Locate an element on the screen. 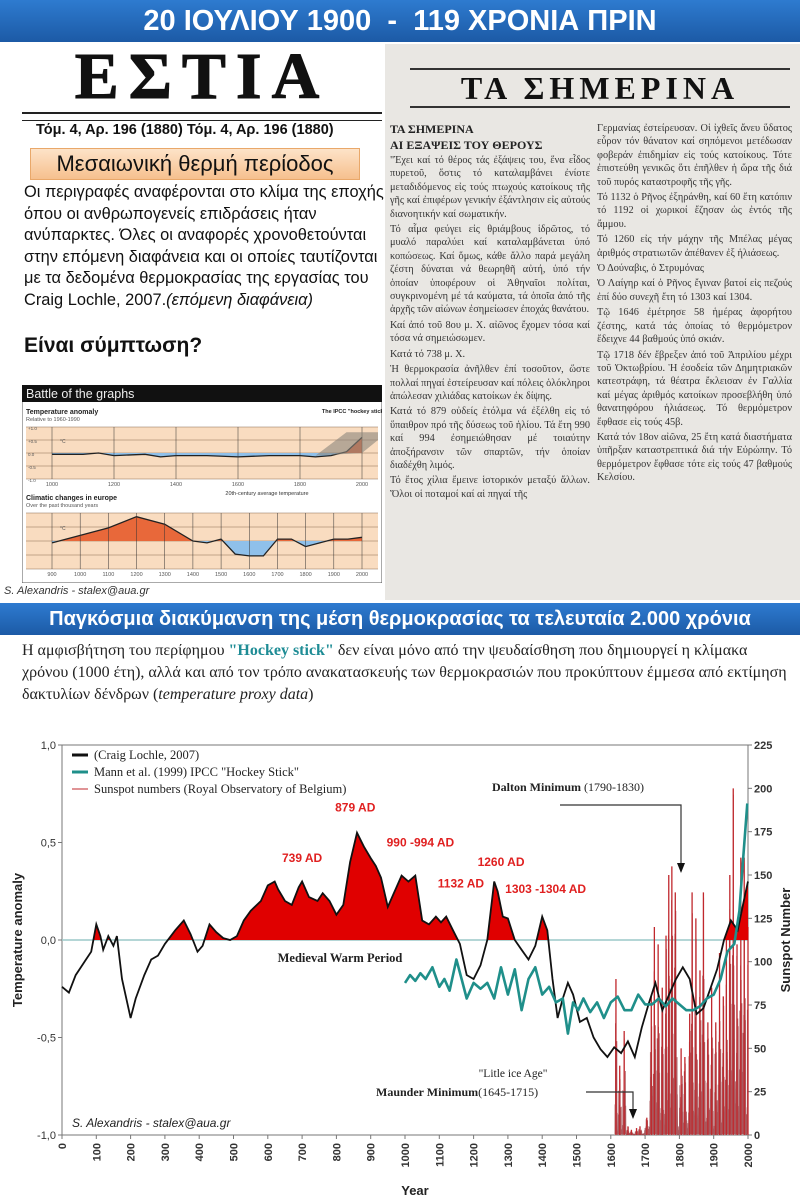 The width and height of the screenshot is (800, 1200). mann-series-line is located at coordinates (576, 919).